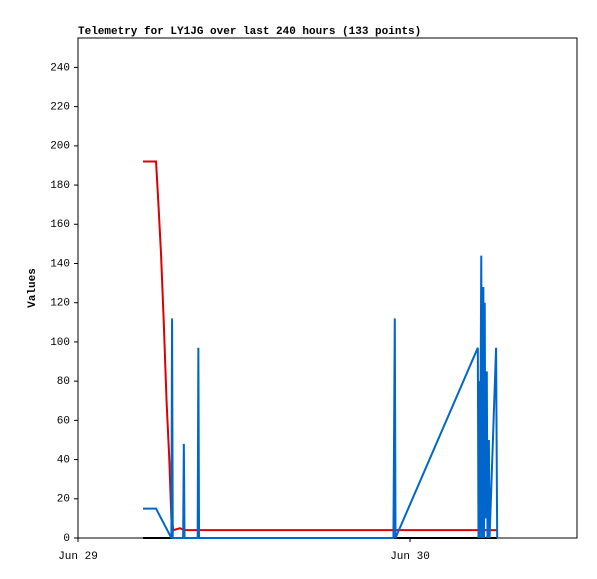  What do you see at coordinates (66, 539) in the screenshot?
I see `y-tick-label: 0` at bounding box center [66, 539].